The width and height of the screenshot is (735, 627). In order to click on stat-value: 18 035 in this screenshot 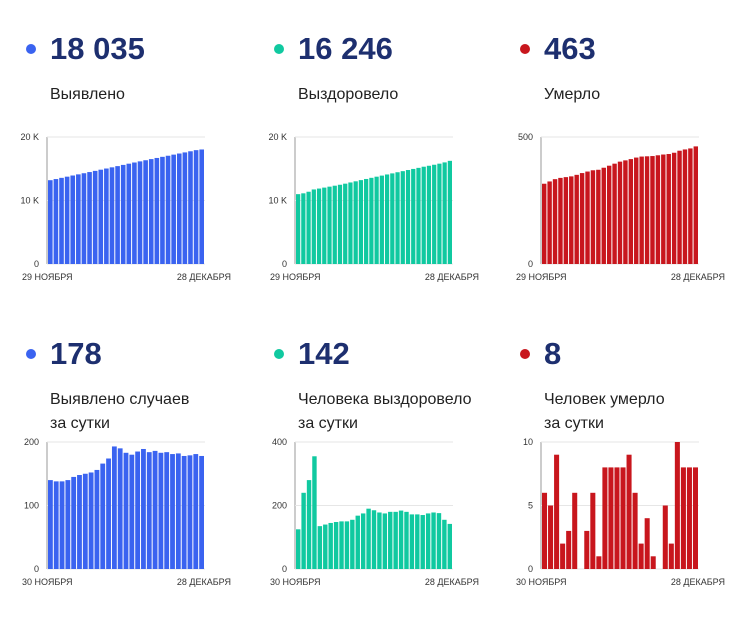, I will do `click(97, 48)`.